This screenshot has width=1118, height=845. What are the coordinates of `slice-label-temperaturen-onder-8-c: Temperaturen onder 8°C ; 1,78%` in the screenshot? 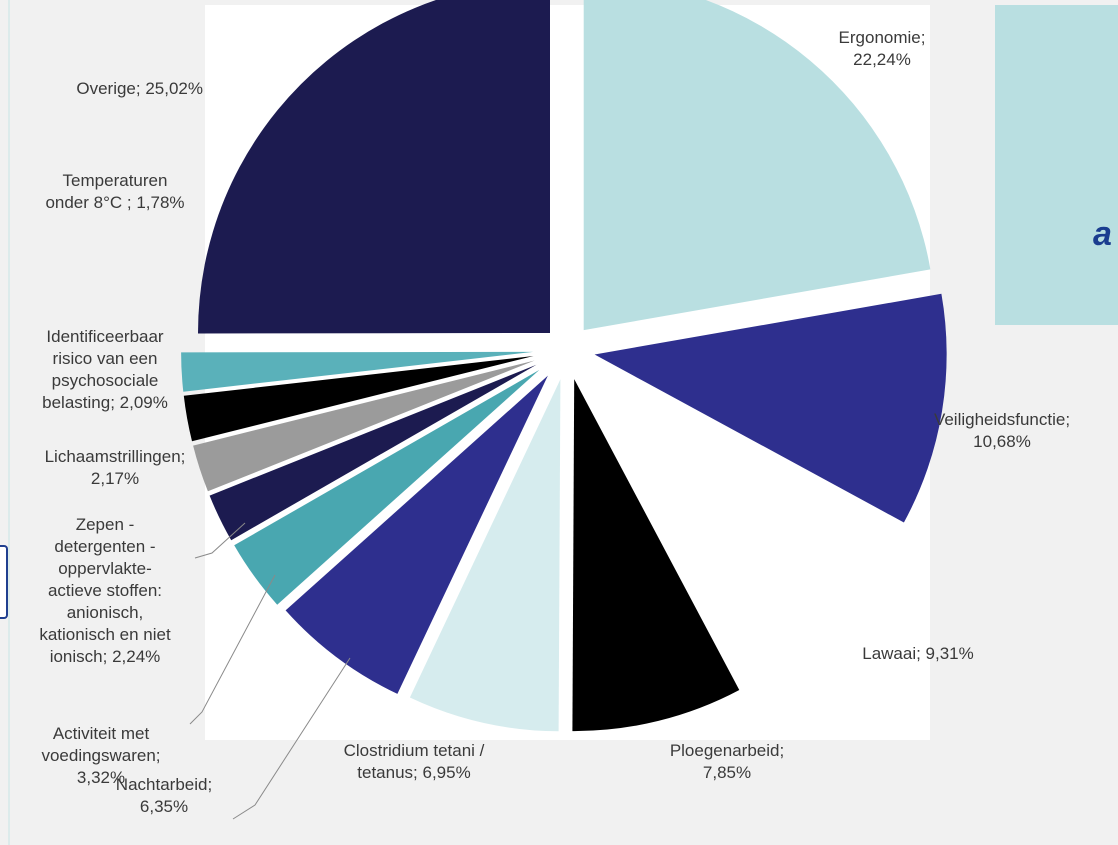 It's located at (114, 191).